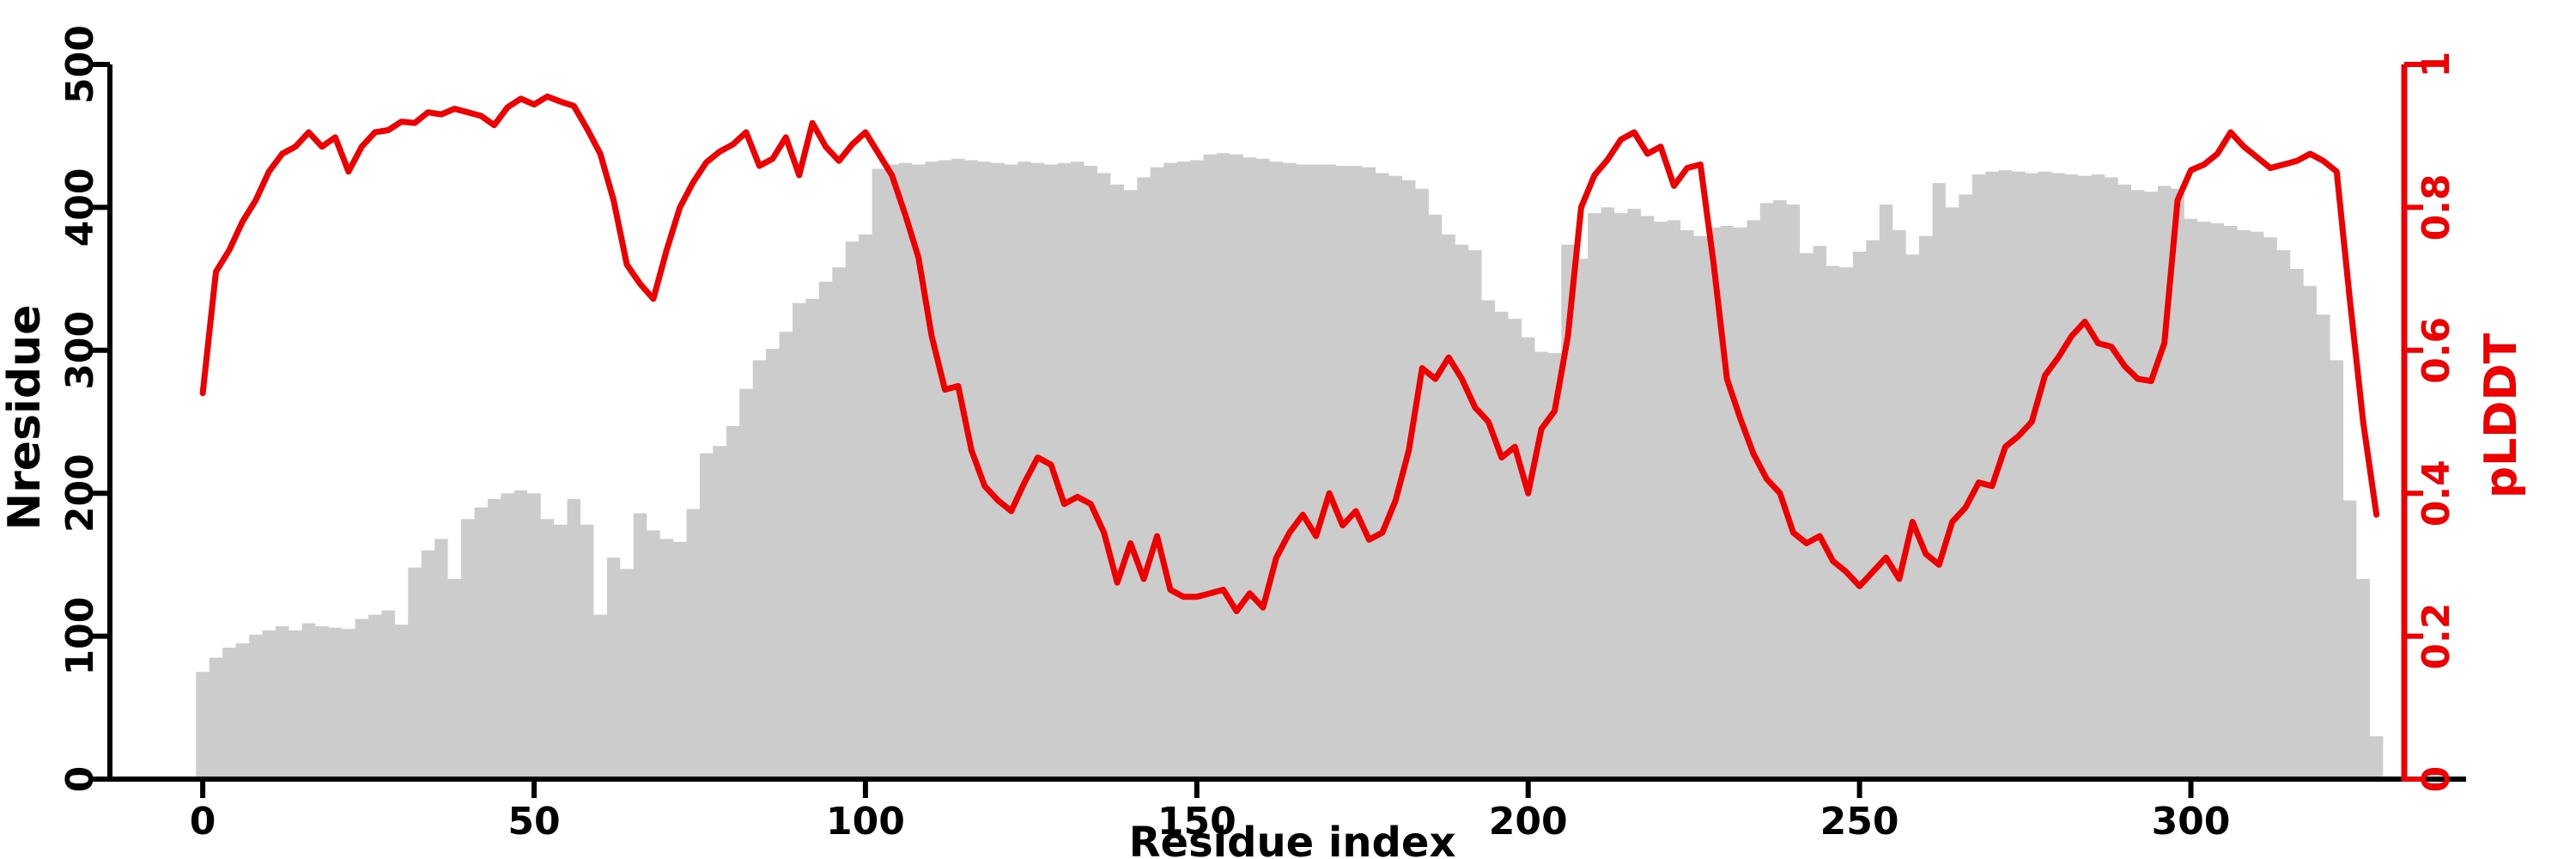  What do you see at coordinates (865, 822) in the screenshot?
I see `x-tick-label: 100` at bounding box center [865, 822].